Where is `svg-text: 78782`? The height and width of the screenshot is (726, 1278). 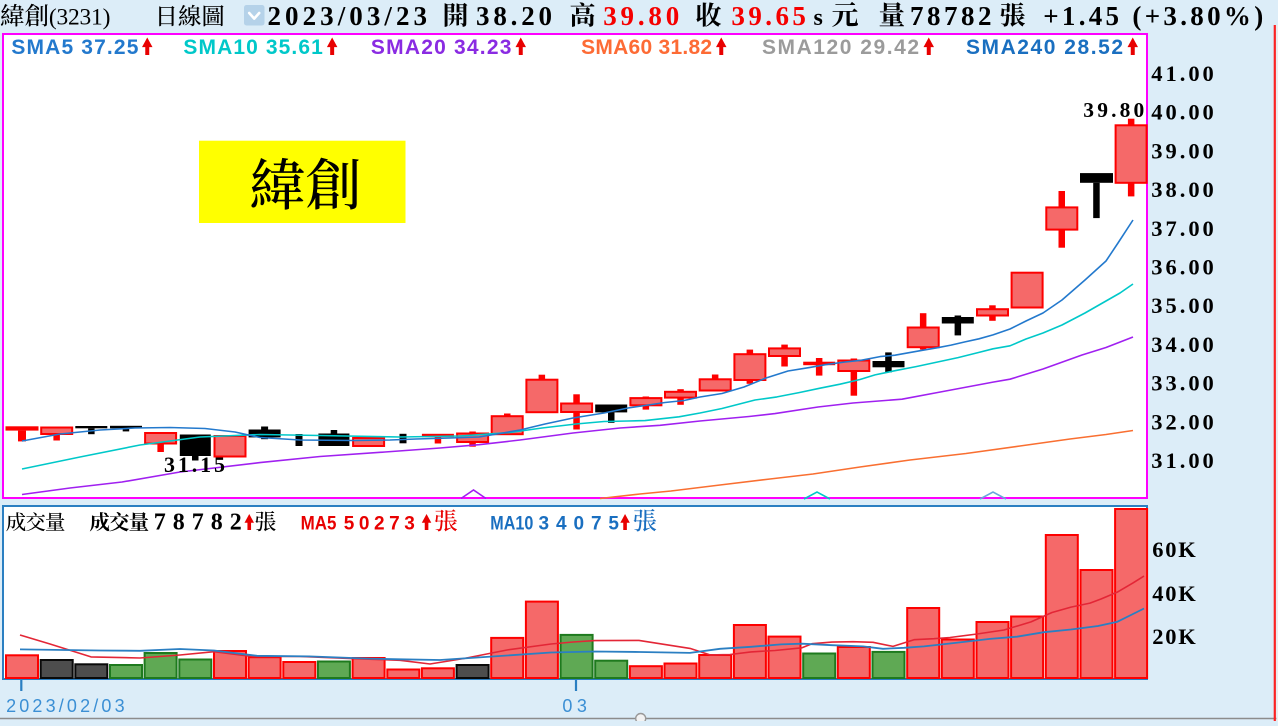
svg-text: 78782 is located at coordinates (951, 16).